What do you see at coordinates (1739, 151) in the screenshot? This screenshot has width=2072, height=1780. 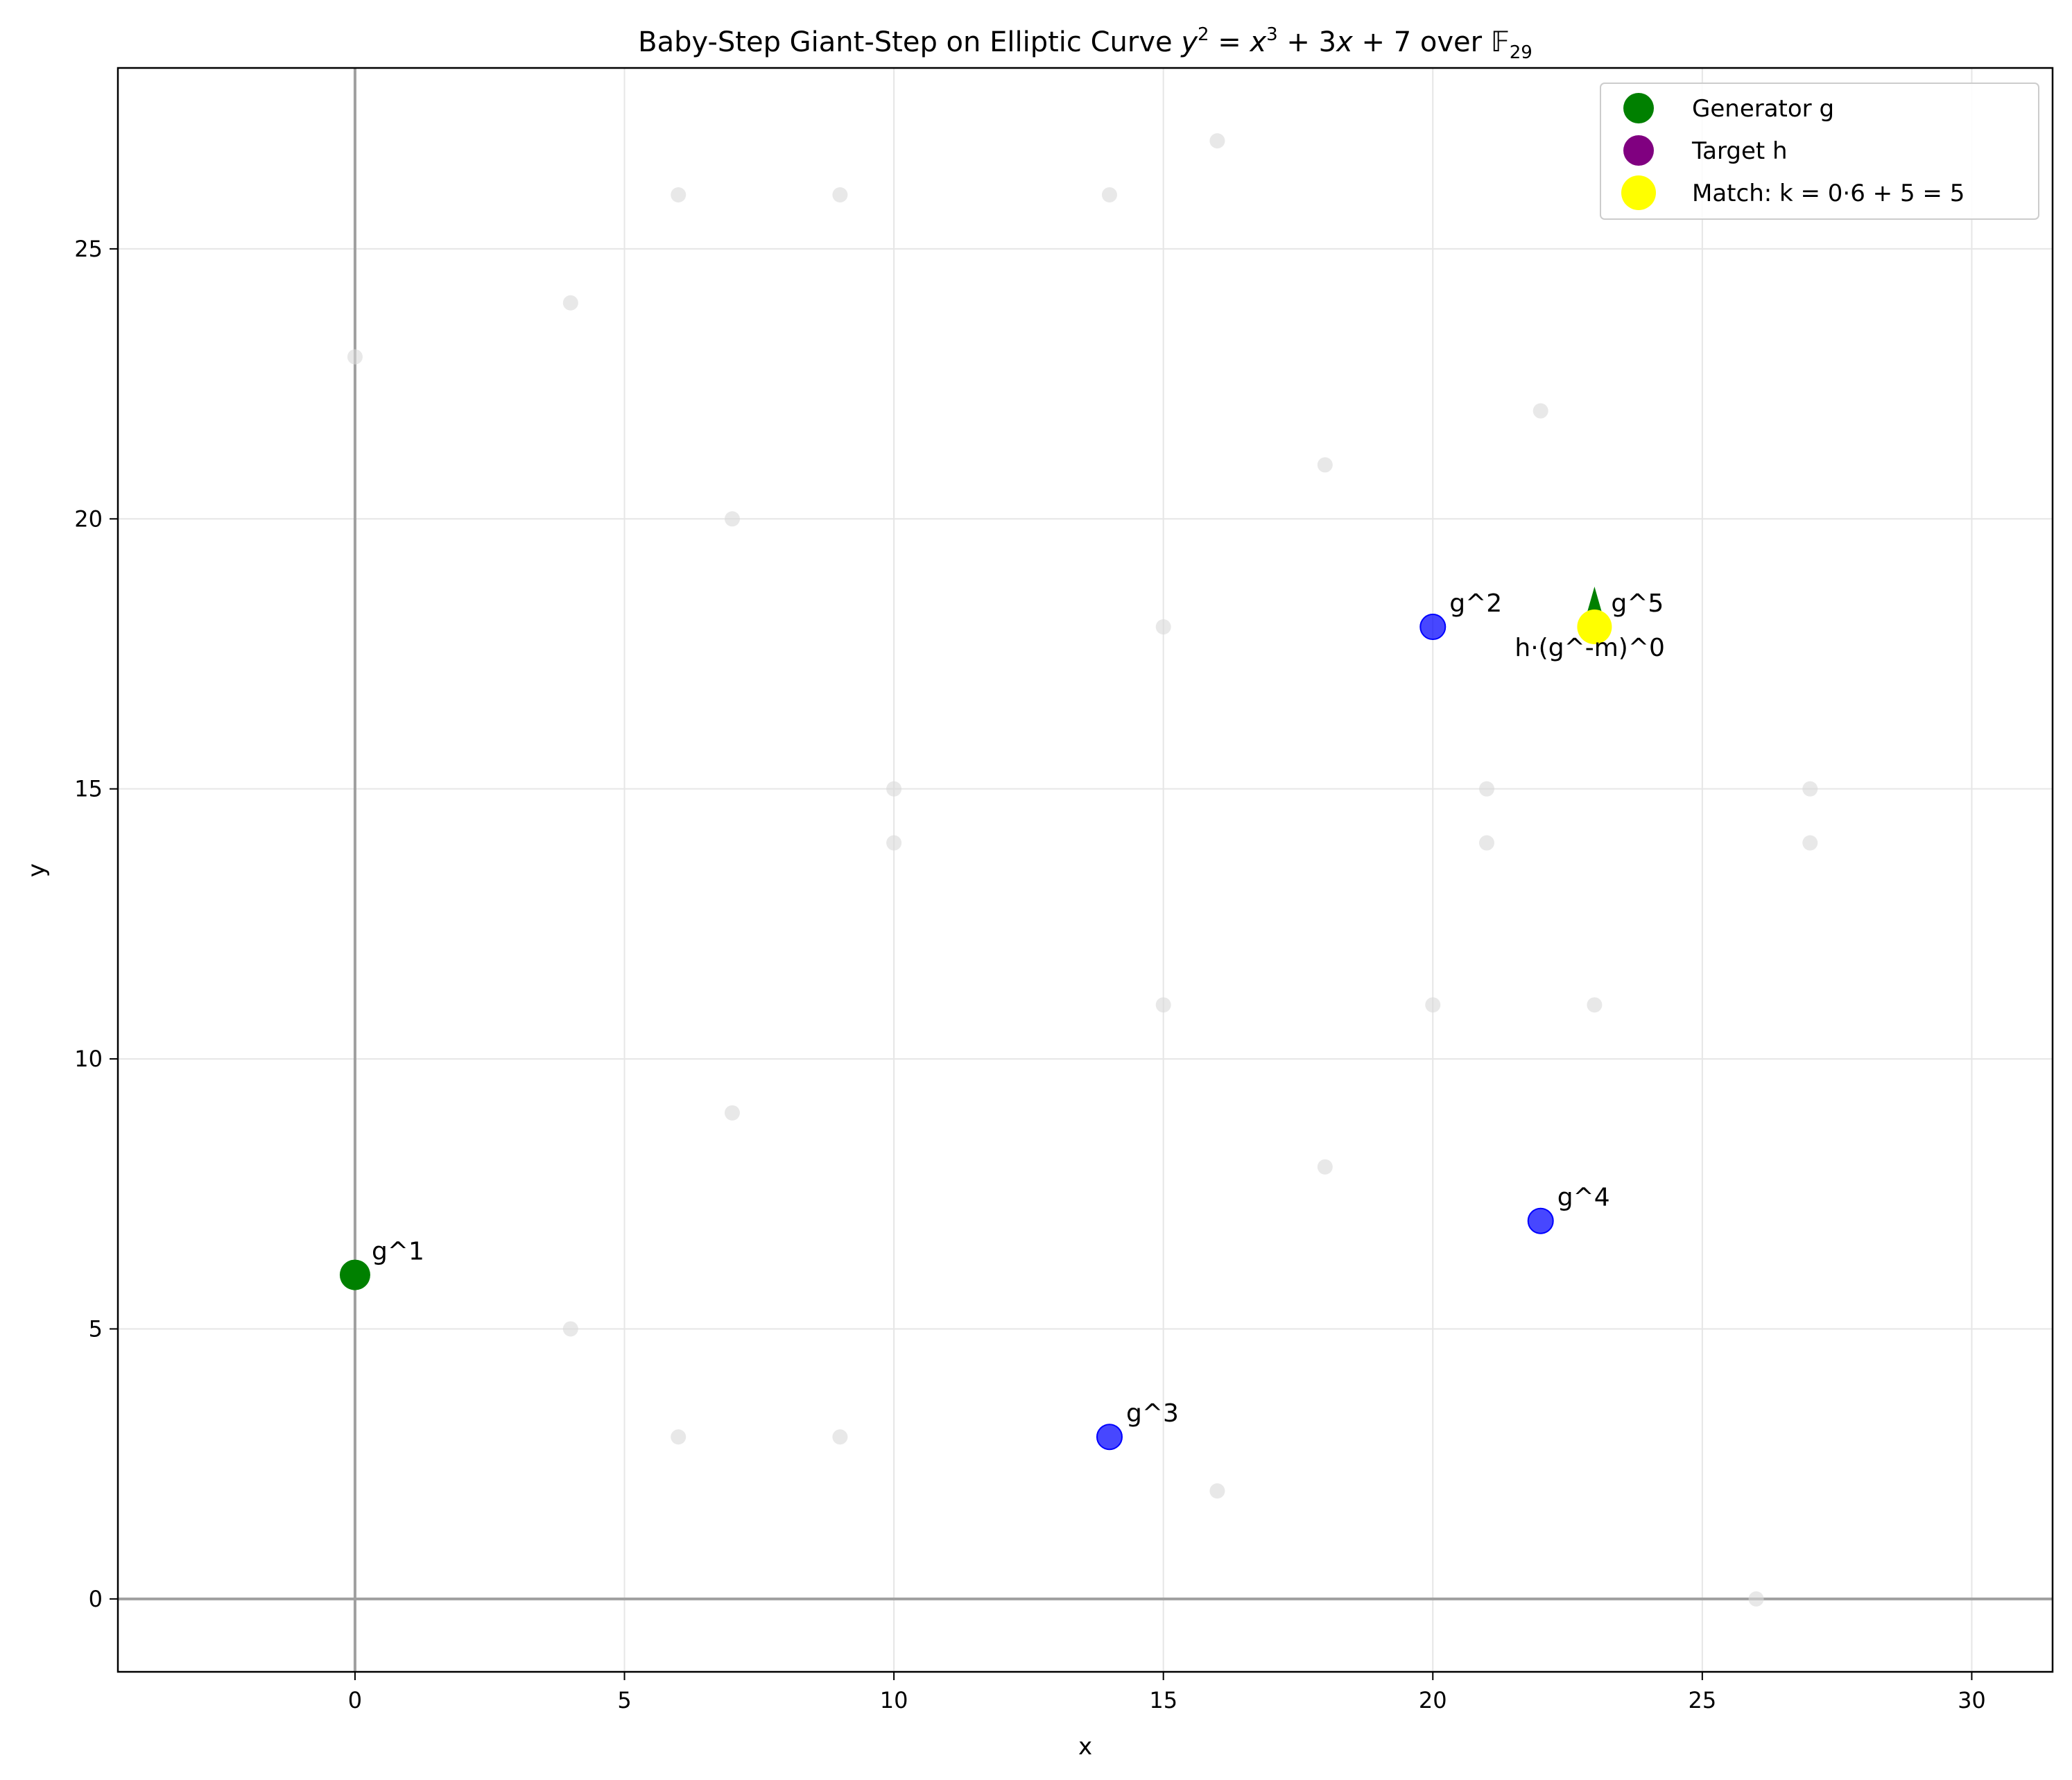 I see `legend-label-target: Target h` at bounding box center [1739, 151].